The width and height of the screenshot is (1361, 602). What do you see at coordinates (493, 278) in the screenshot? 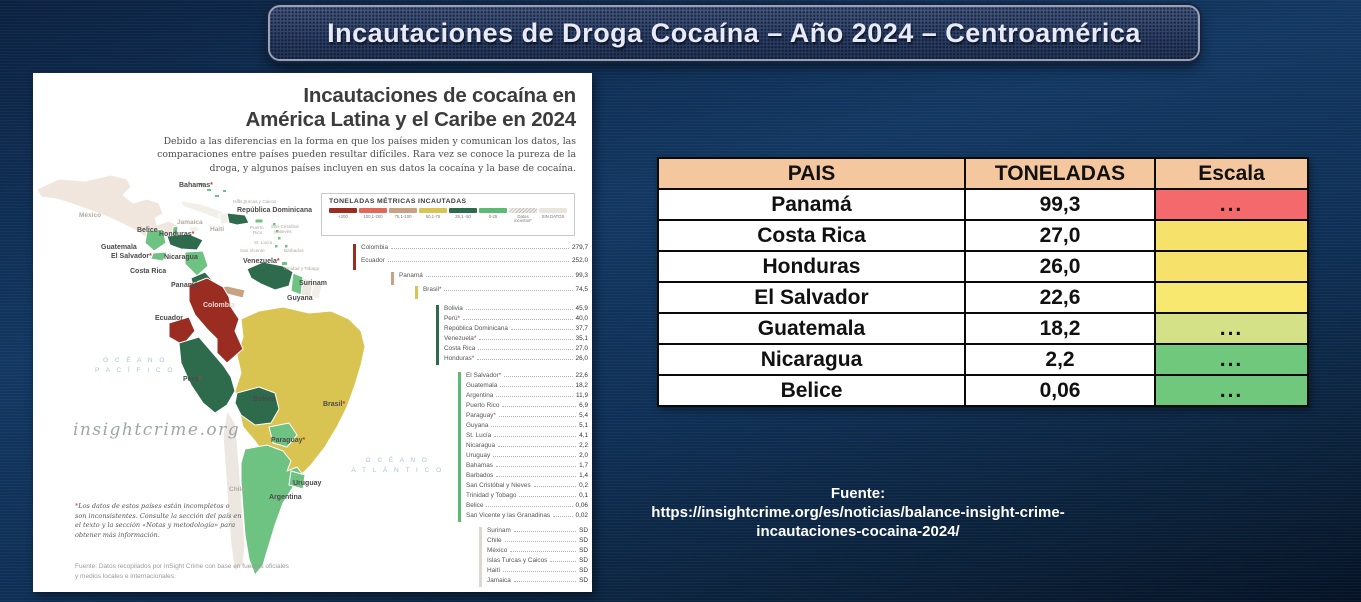
I see `ranking-row: Panamá 99,3` at bounding box center [493, 278].